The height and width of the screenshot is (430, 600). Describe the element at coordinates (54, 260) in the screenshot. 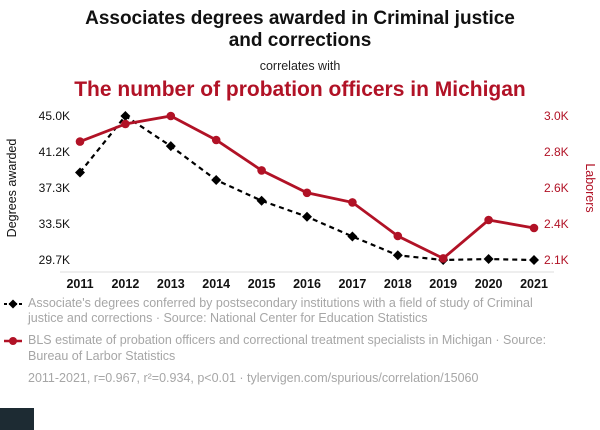

I see `svg-text: 29.7K` at that location.